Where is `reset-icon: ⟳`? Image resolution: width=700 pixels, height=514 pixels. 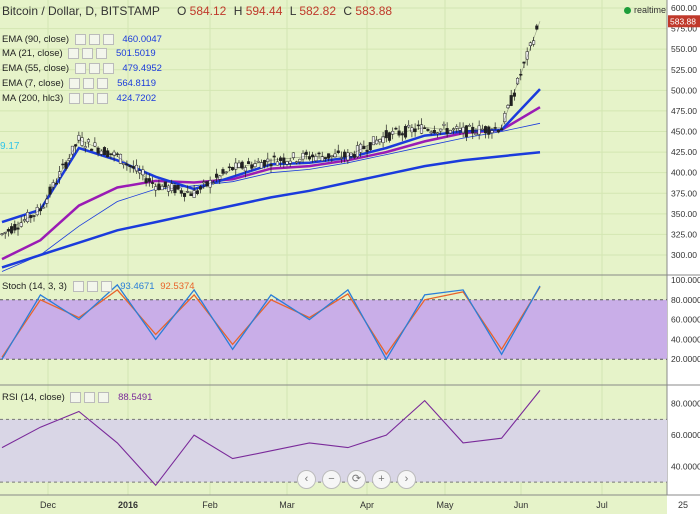 reset-icon: ⟳ is located at coordinates (356, 479).